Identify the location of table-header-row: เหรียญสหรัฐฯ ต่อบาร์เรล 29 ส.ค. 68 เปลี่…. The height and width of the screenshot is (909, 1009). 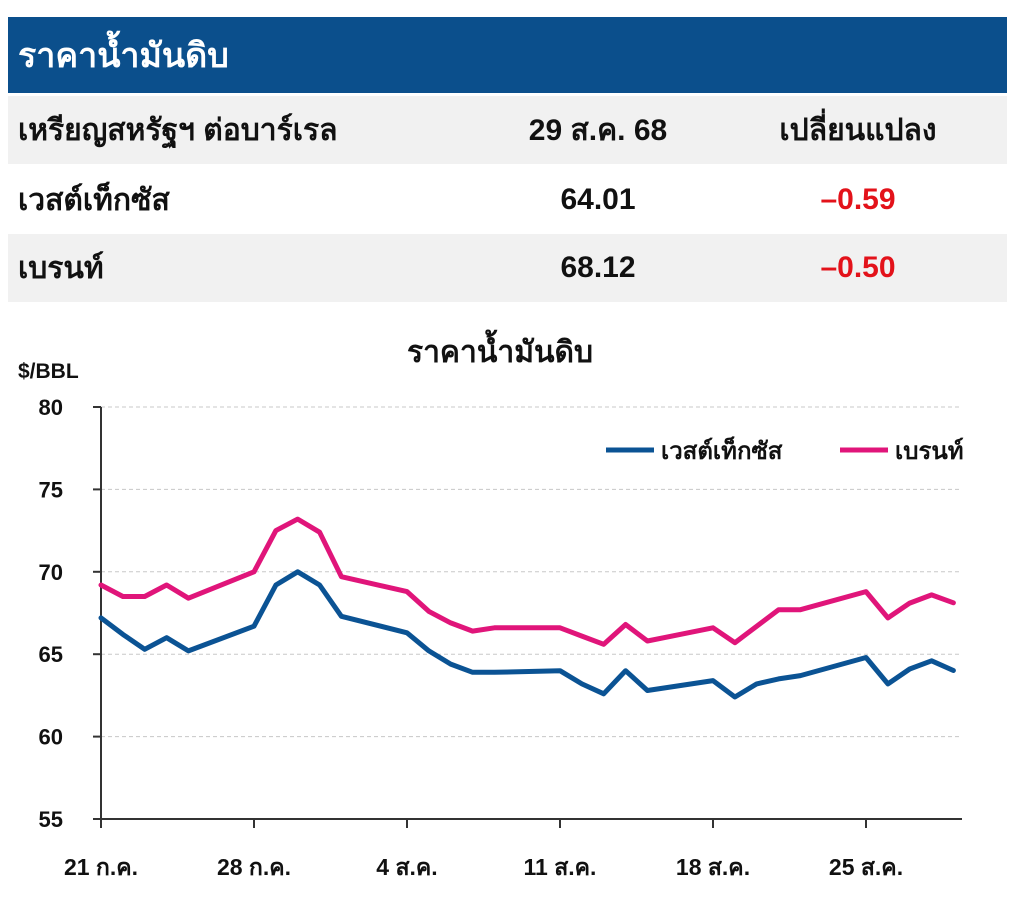
(507, 130).